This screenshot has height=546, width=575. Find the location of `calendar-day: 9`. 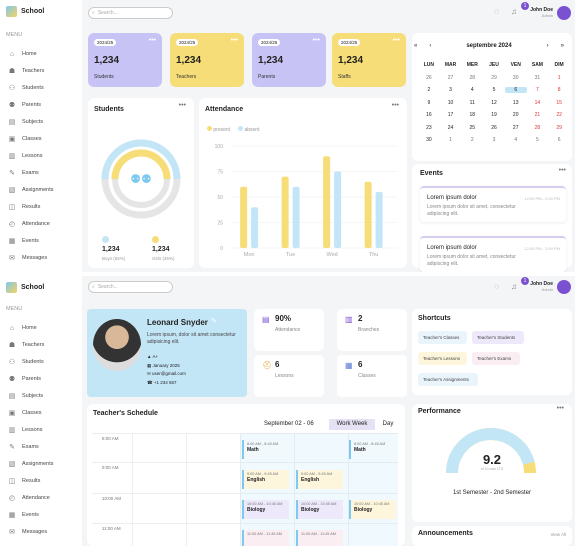

calendar-day: 9 is located at coordinates (429, 102).